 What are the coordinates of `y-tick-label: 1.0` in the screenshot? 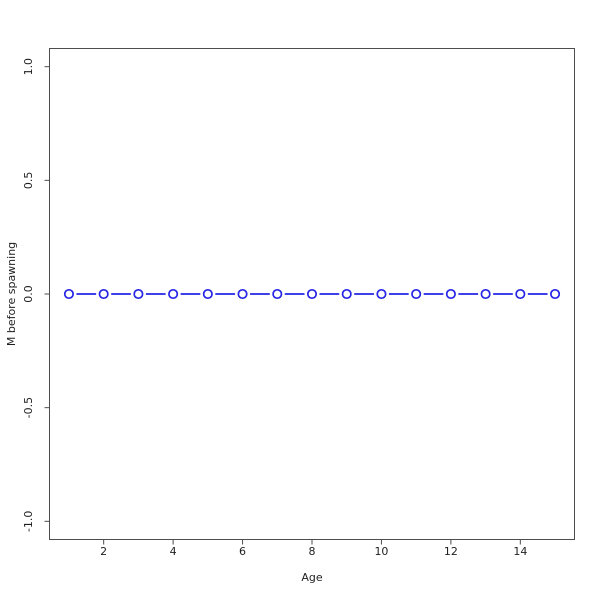 It's located at (28, 67).